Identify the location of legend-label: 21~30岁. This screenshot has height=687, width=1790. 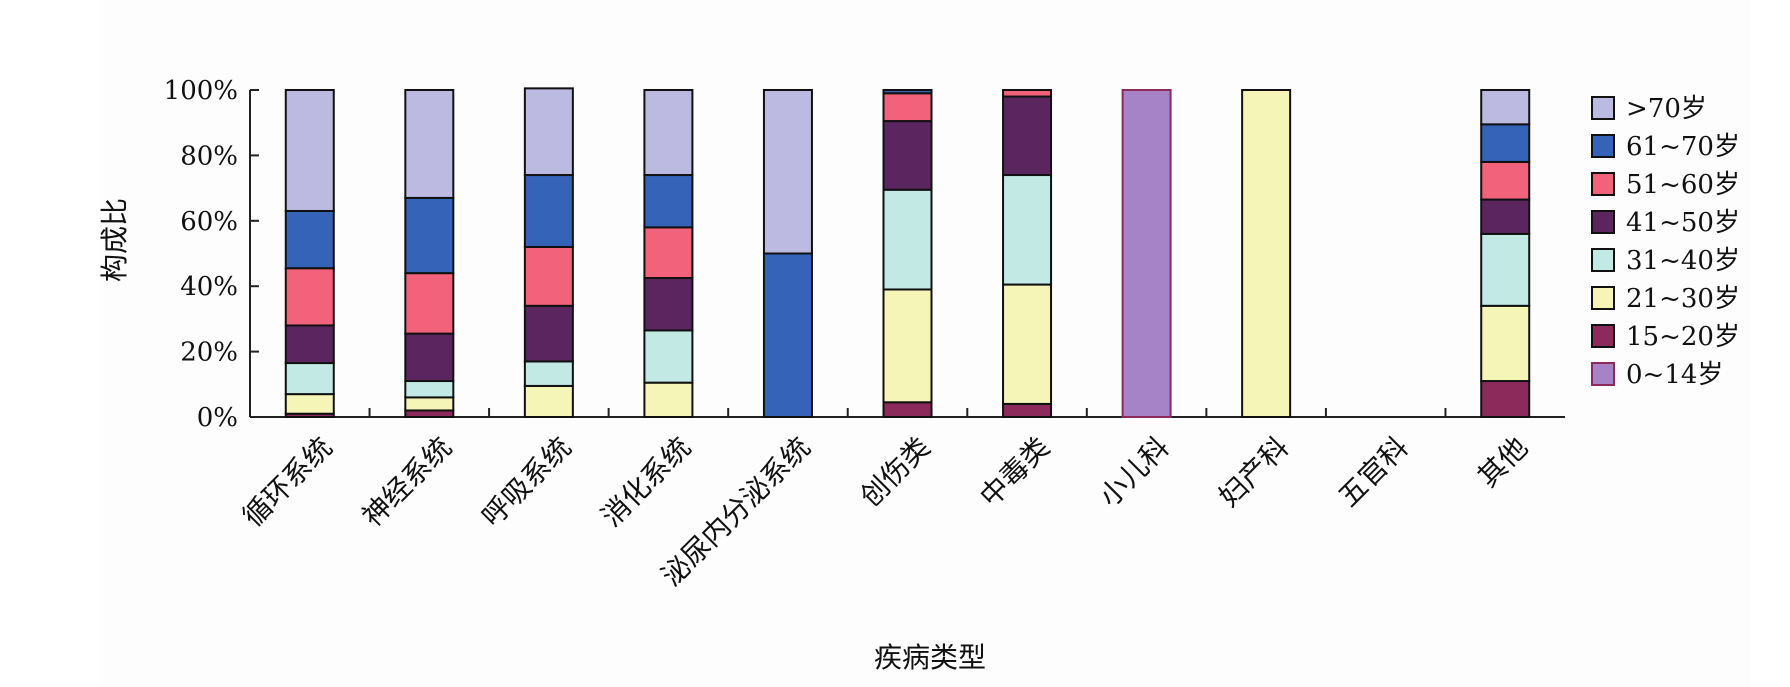
(1683, 299).